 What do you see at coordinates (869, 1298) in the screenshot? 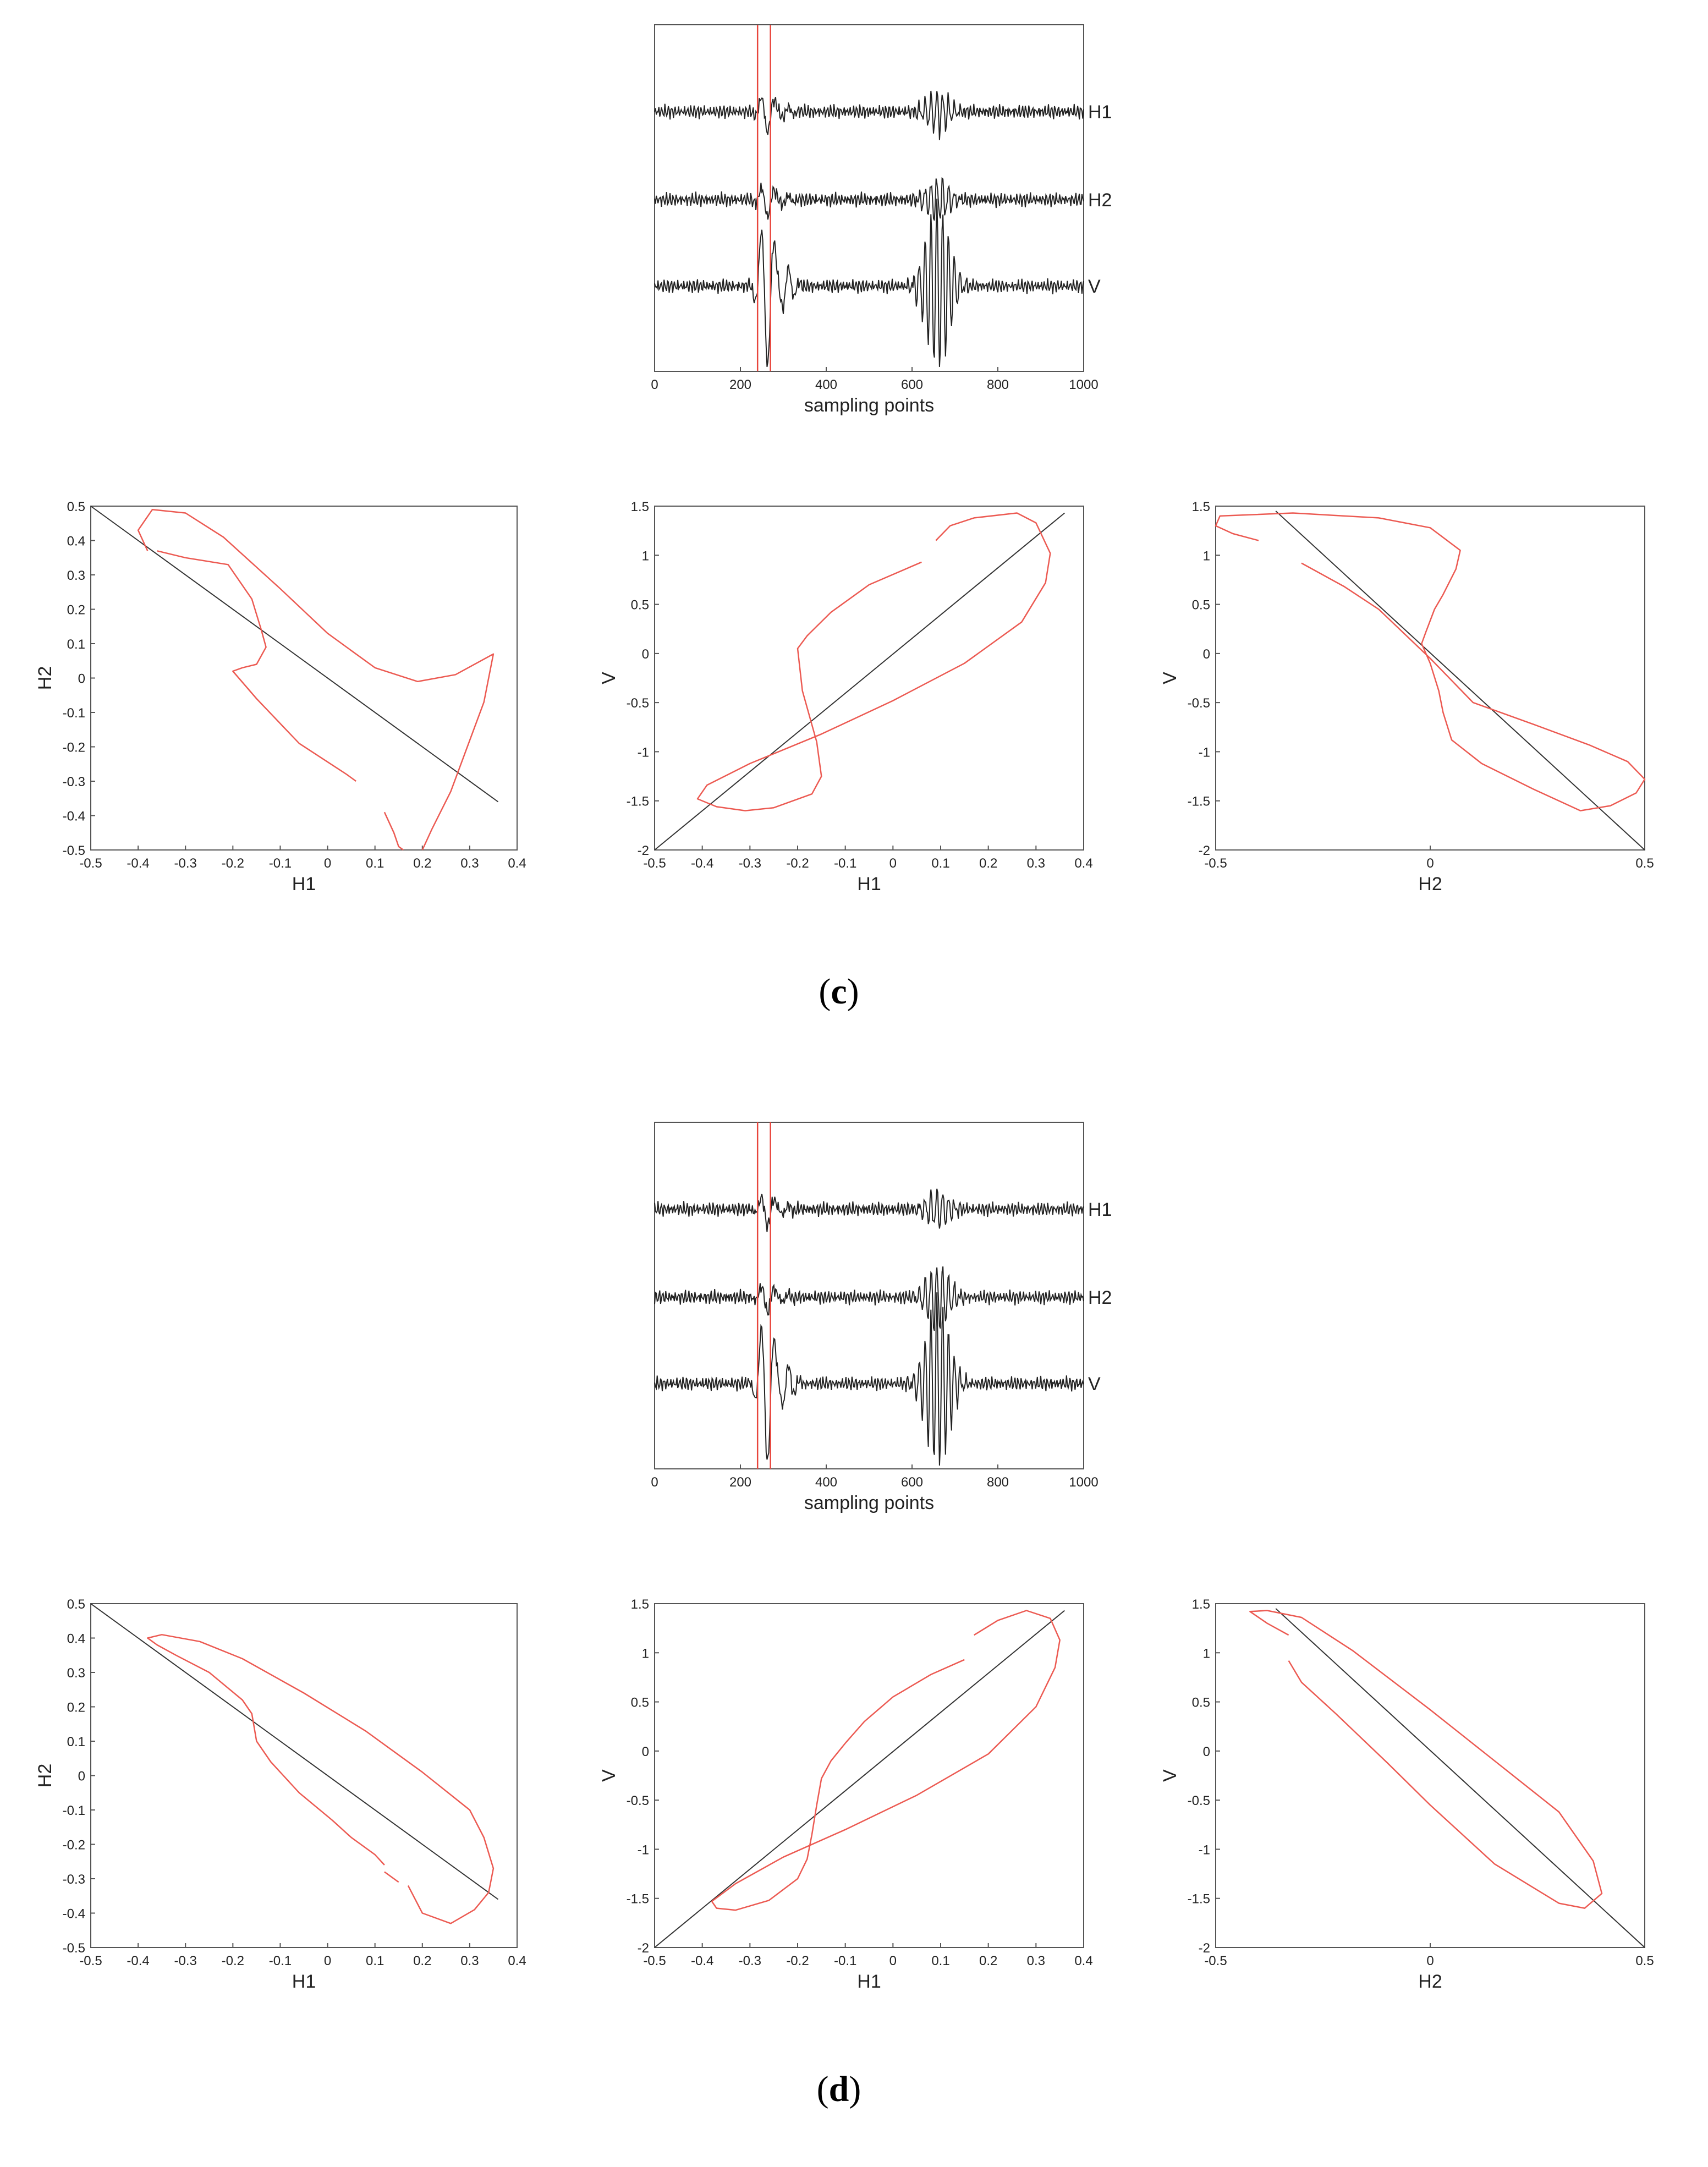
I see `trace-h2` at bounding box center [869, 1298].